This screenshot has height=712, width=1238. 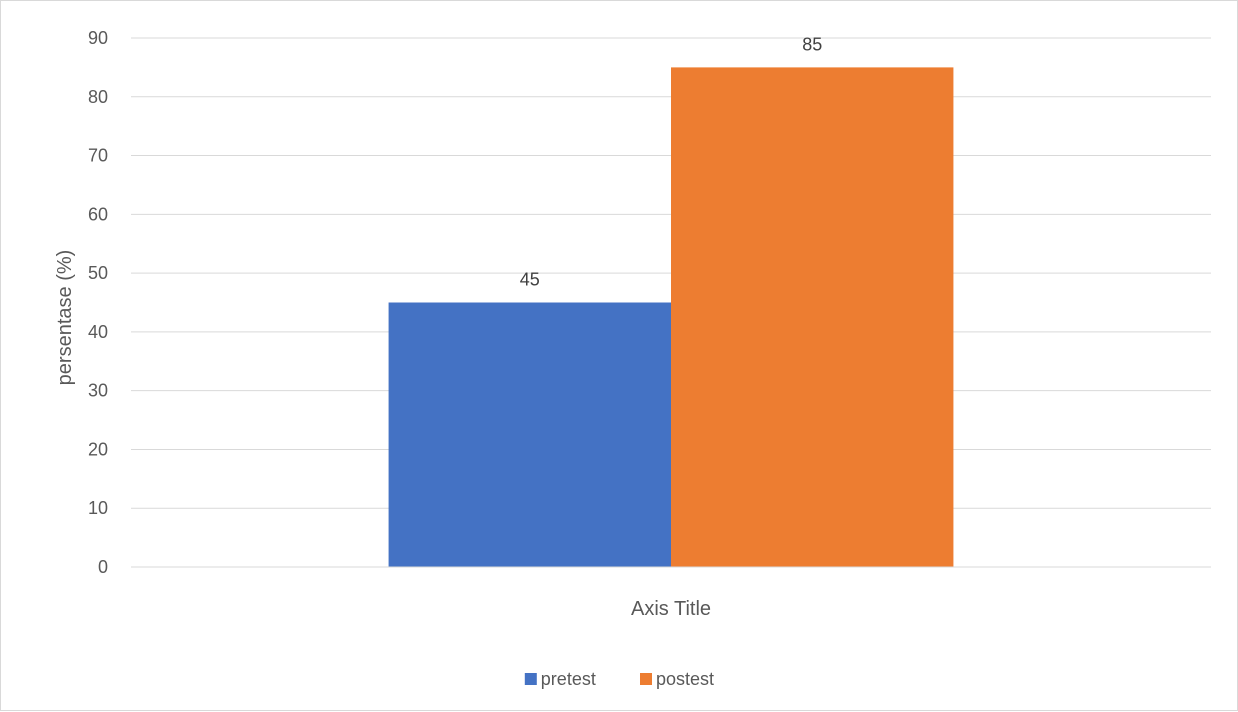 I want to click on data-labels: 45 85, so click(x=671, y=161).